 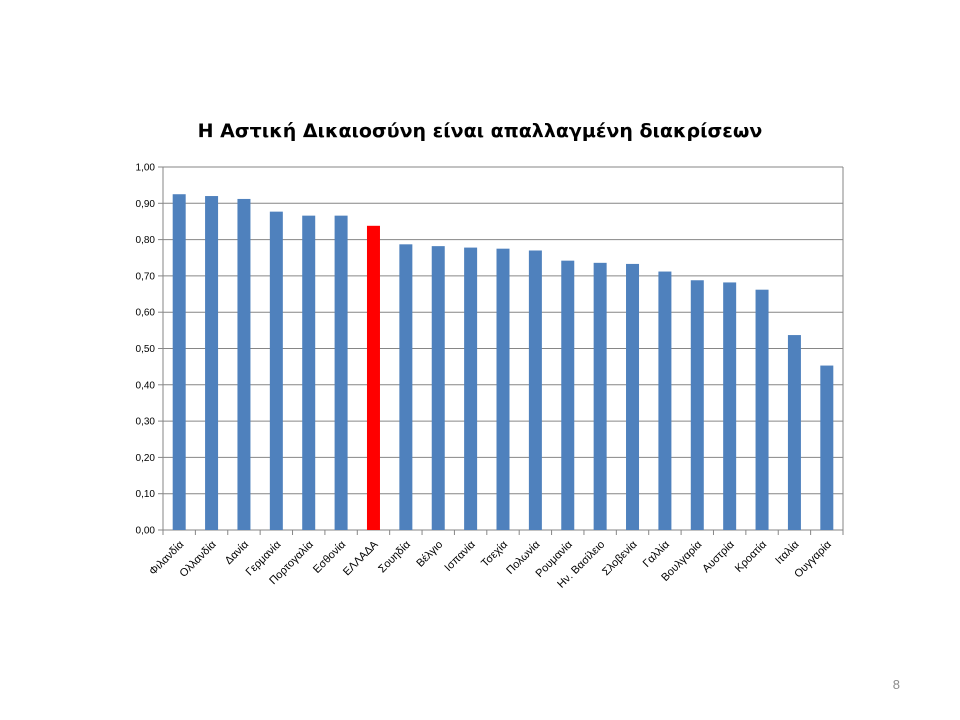 I want to click on page-number: 8, so click(x=896, y=684).